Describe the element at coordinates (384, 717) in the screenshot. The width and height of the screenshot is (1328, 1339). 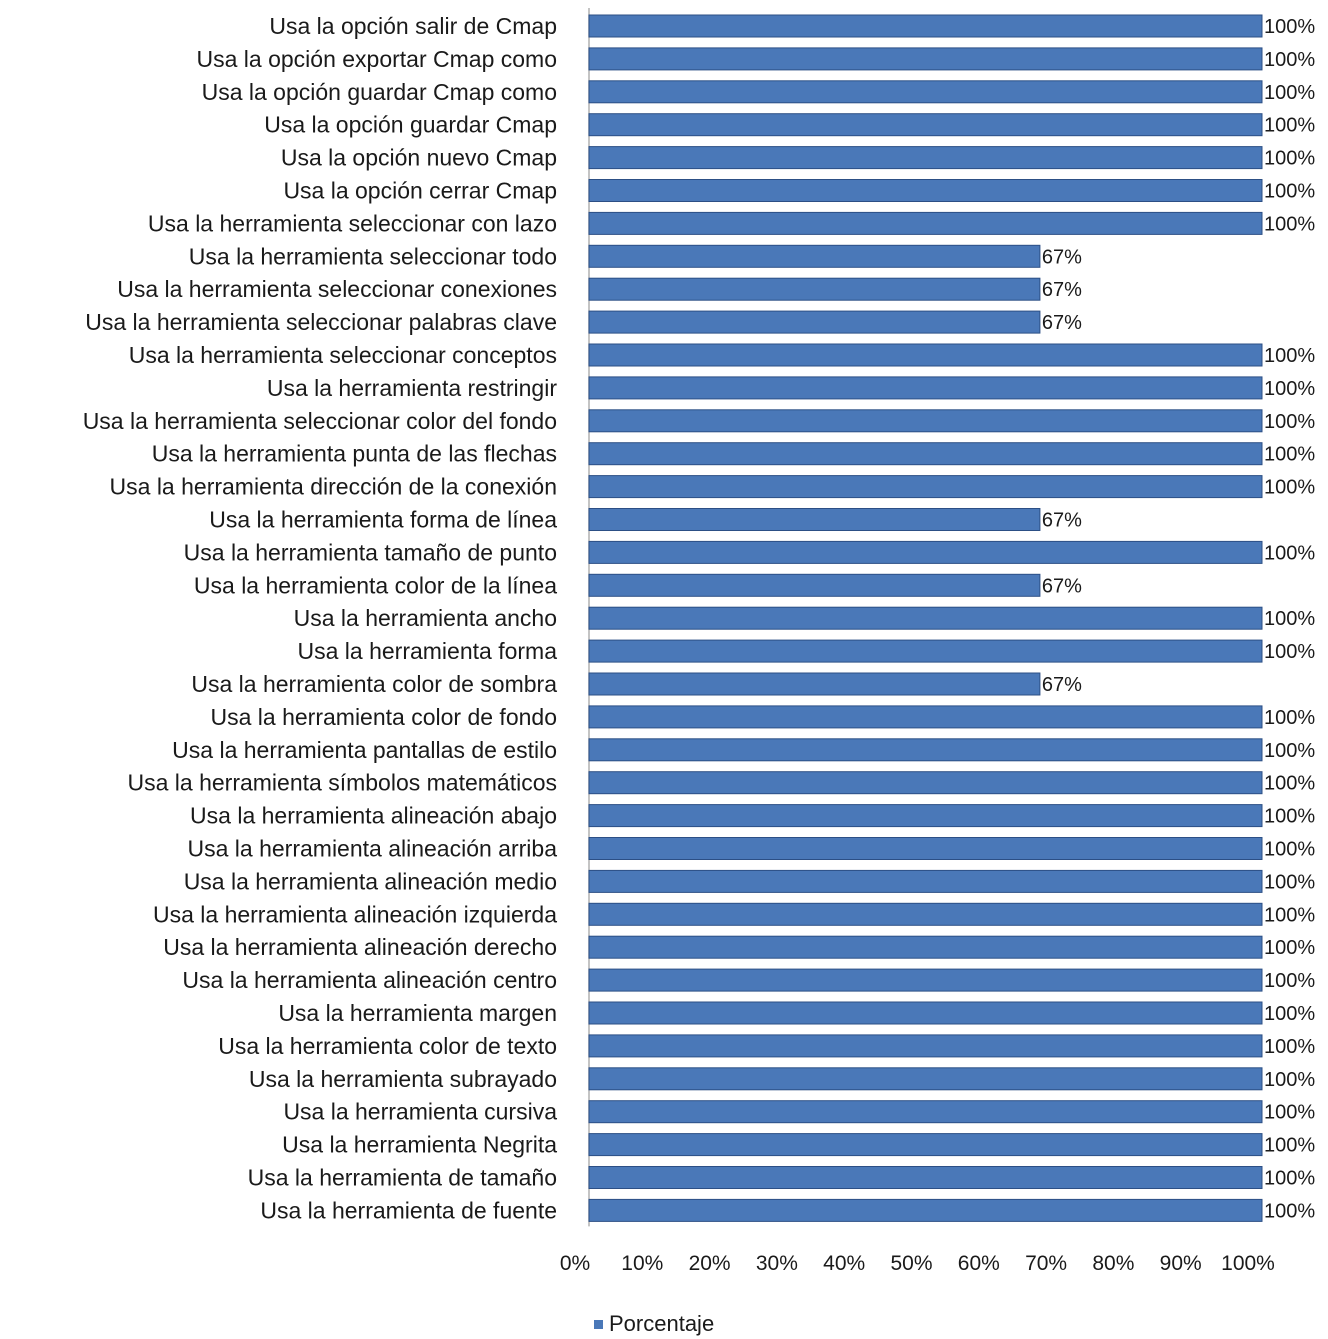
I see `category-label: Usa la herramienta color de fondo` at that location.